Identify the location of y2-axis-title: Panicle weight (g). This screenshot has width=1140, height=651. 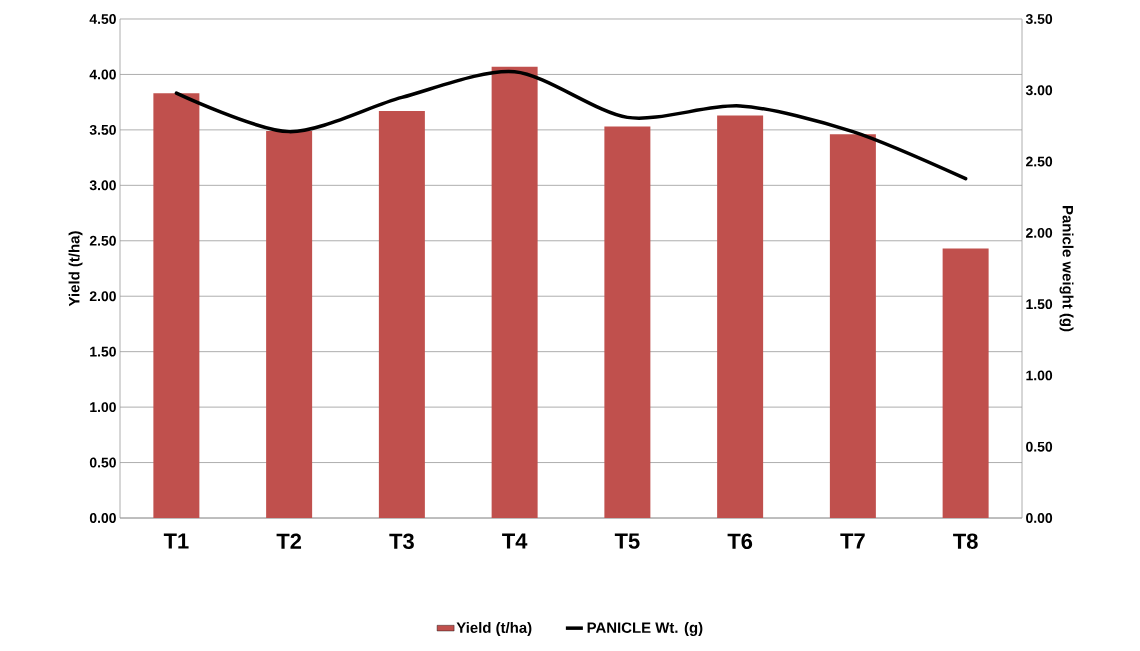
(1066, 268).